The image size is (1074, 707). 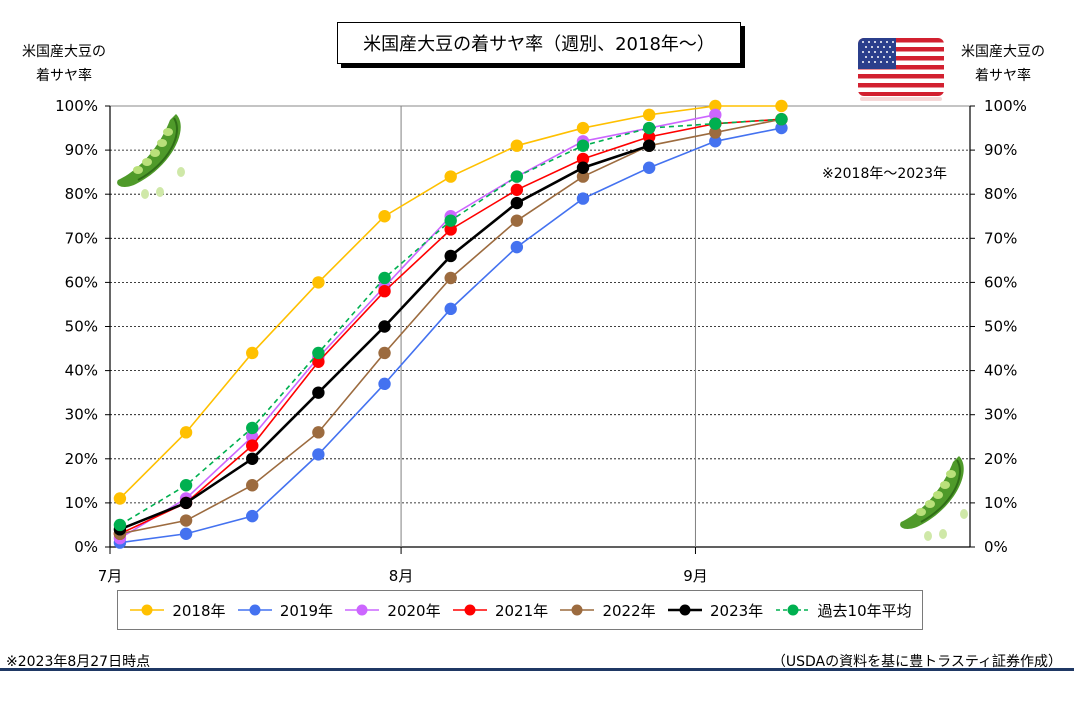 I want to click on x-tick-label: 7月, so click(x=110, y=576).